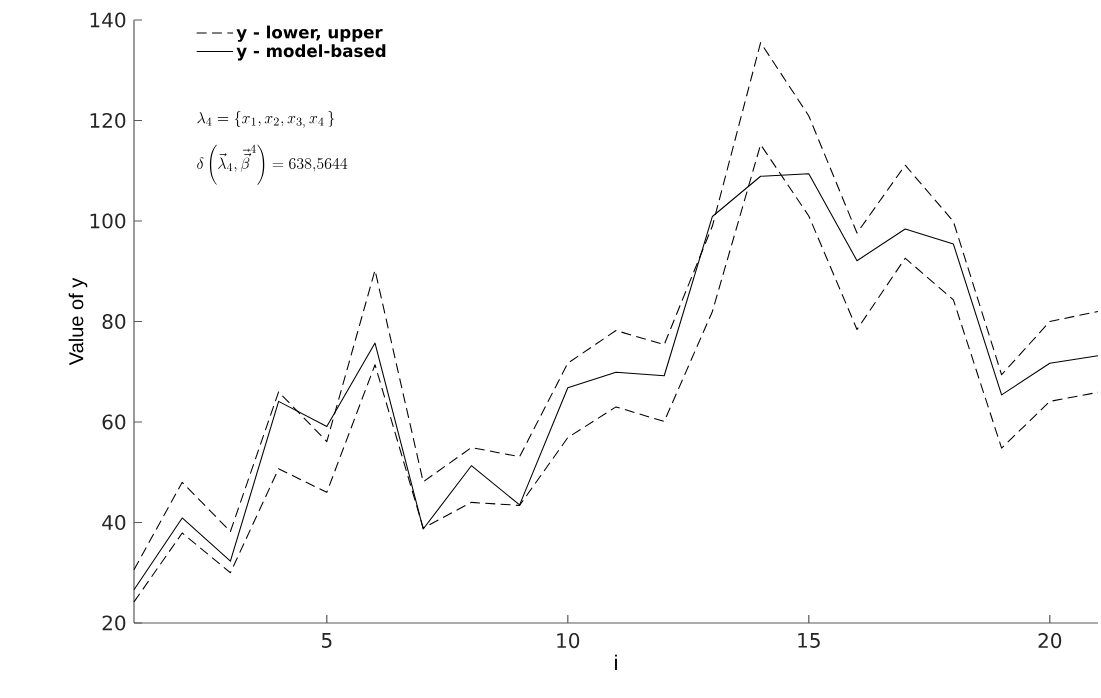 The image size is (1101, 698). What do you see at coordinates (309, 33) in the screenshot?
I see `legend-label: y - lower, upper` at bounding box center [309, 33].